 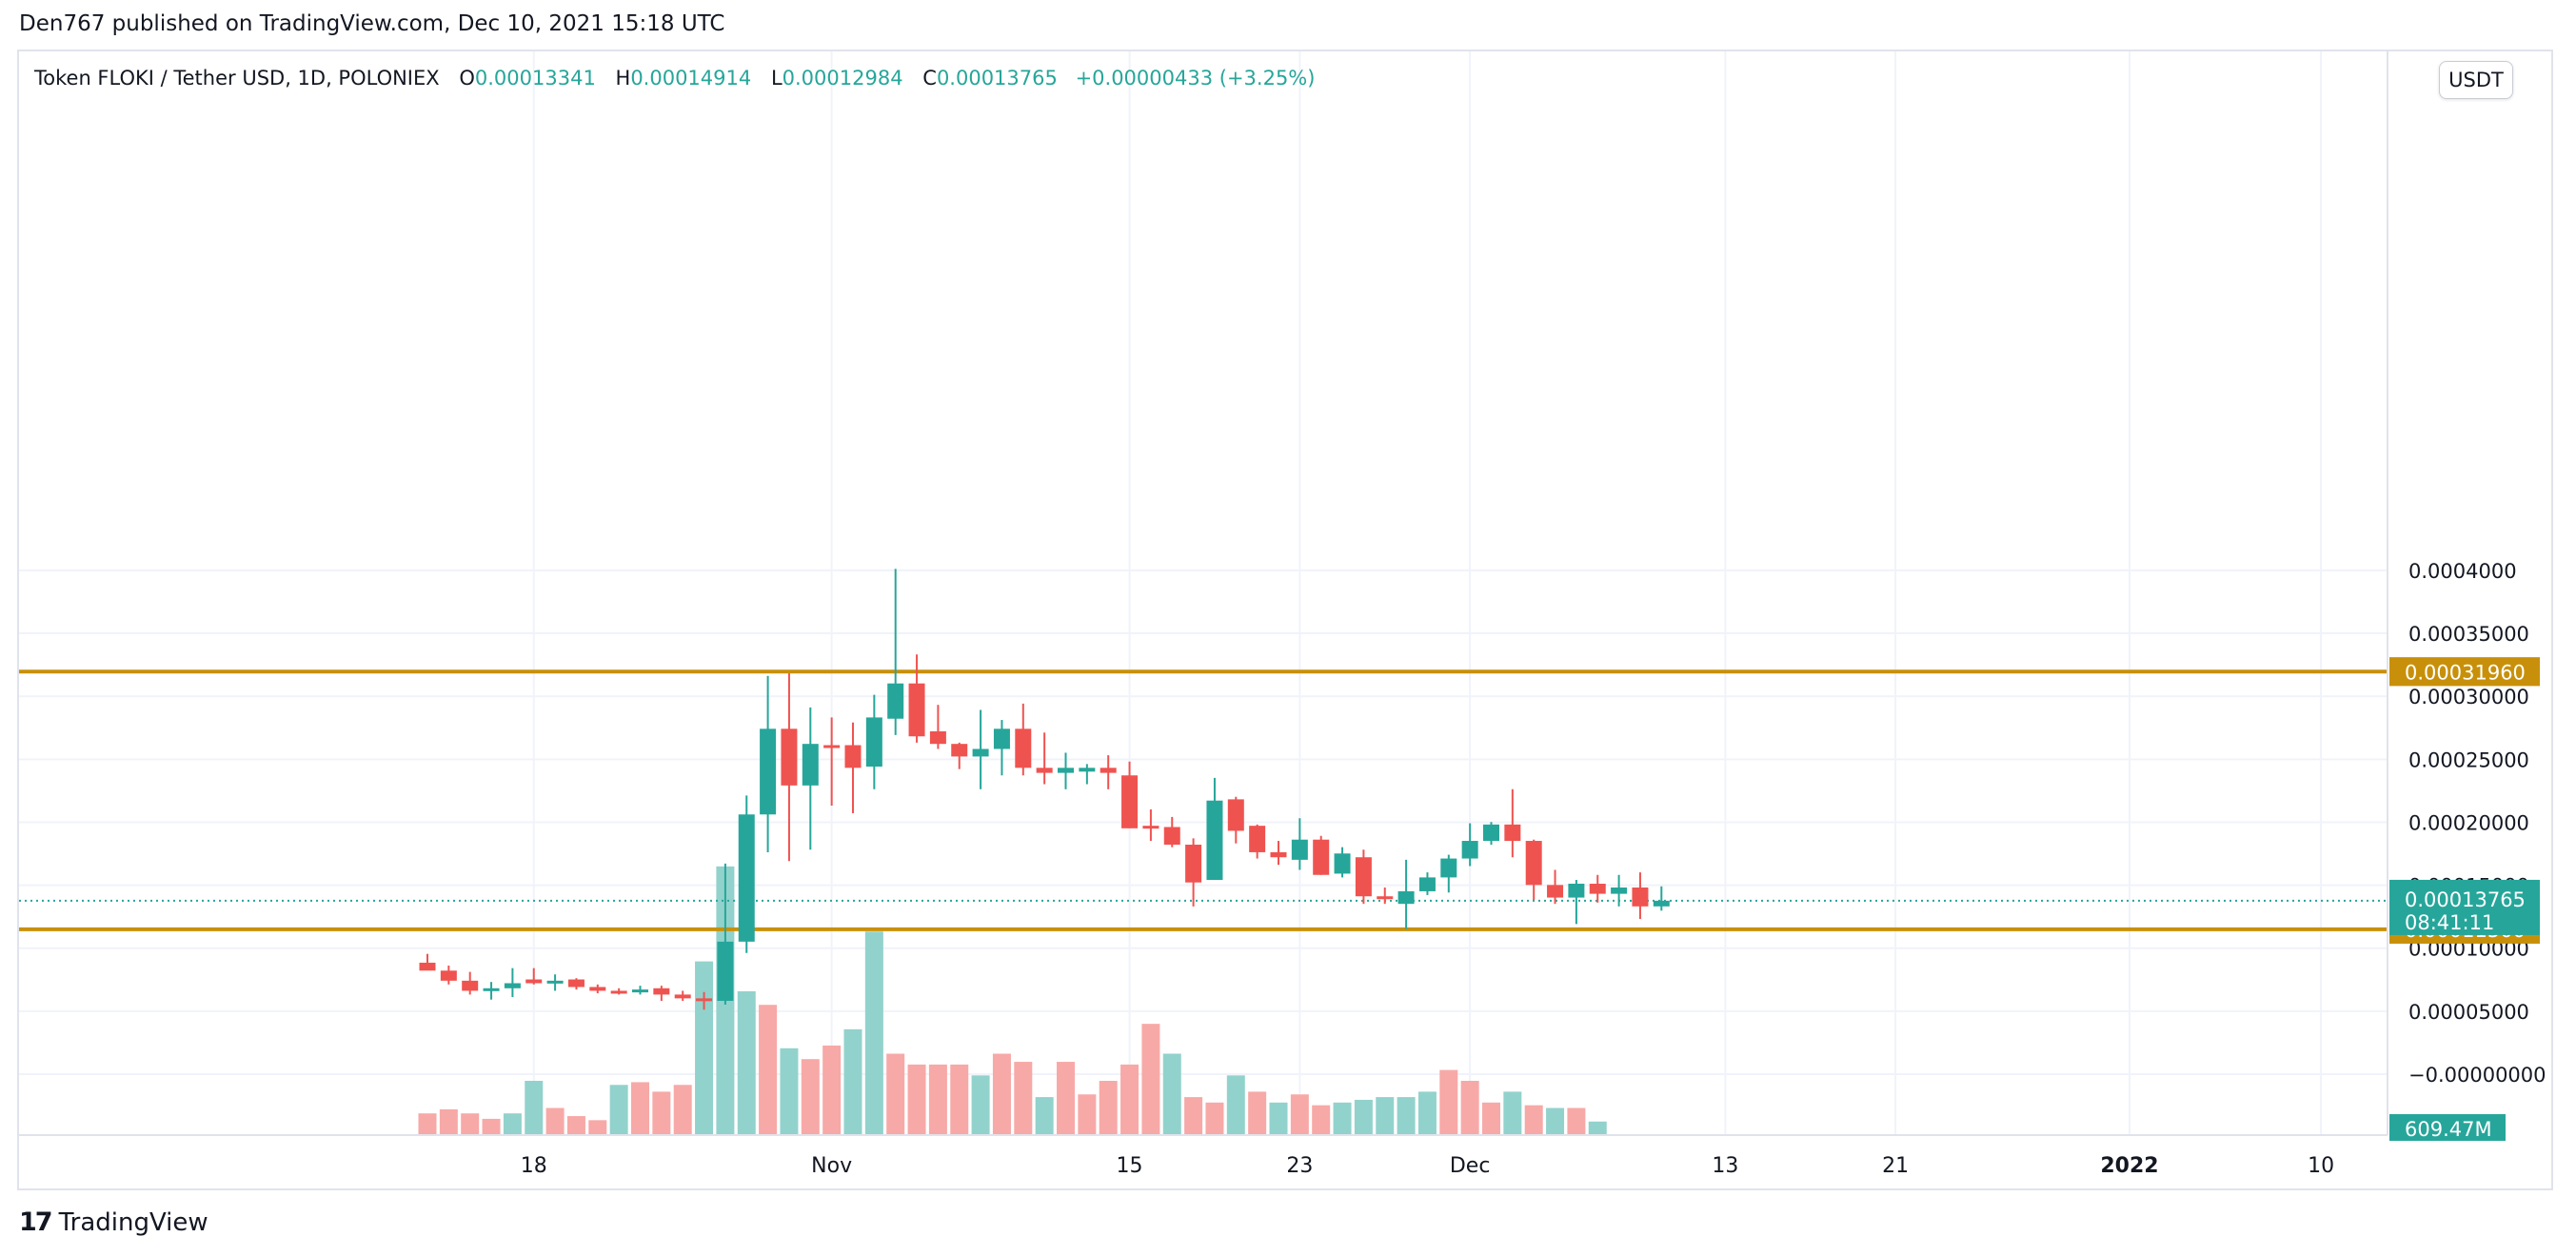 I want to click on price-tick-label: 0.00025000, so click(x=2468, y=759).